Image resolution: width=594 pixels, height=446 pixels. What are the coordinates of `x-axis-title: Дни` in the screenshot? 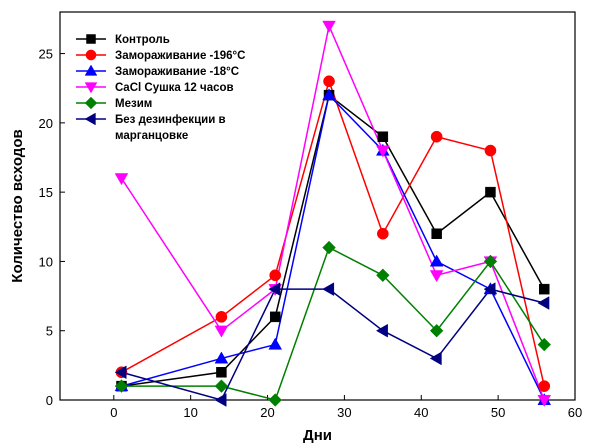 It's located at (317, 435).